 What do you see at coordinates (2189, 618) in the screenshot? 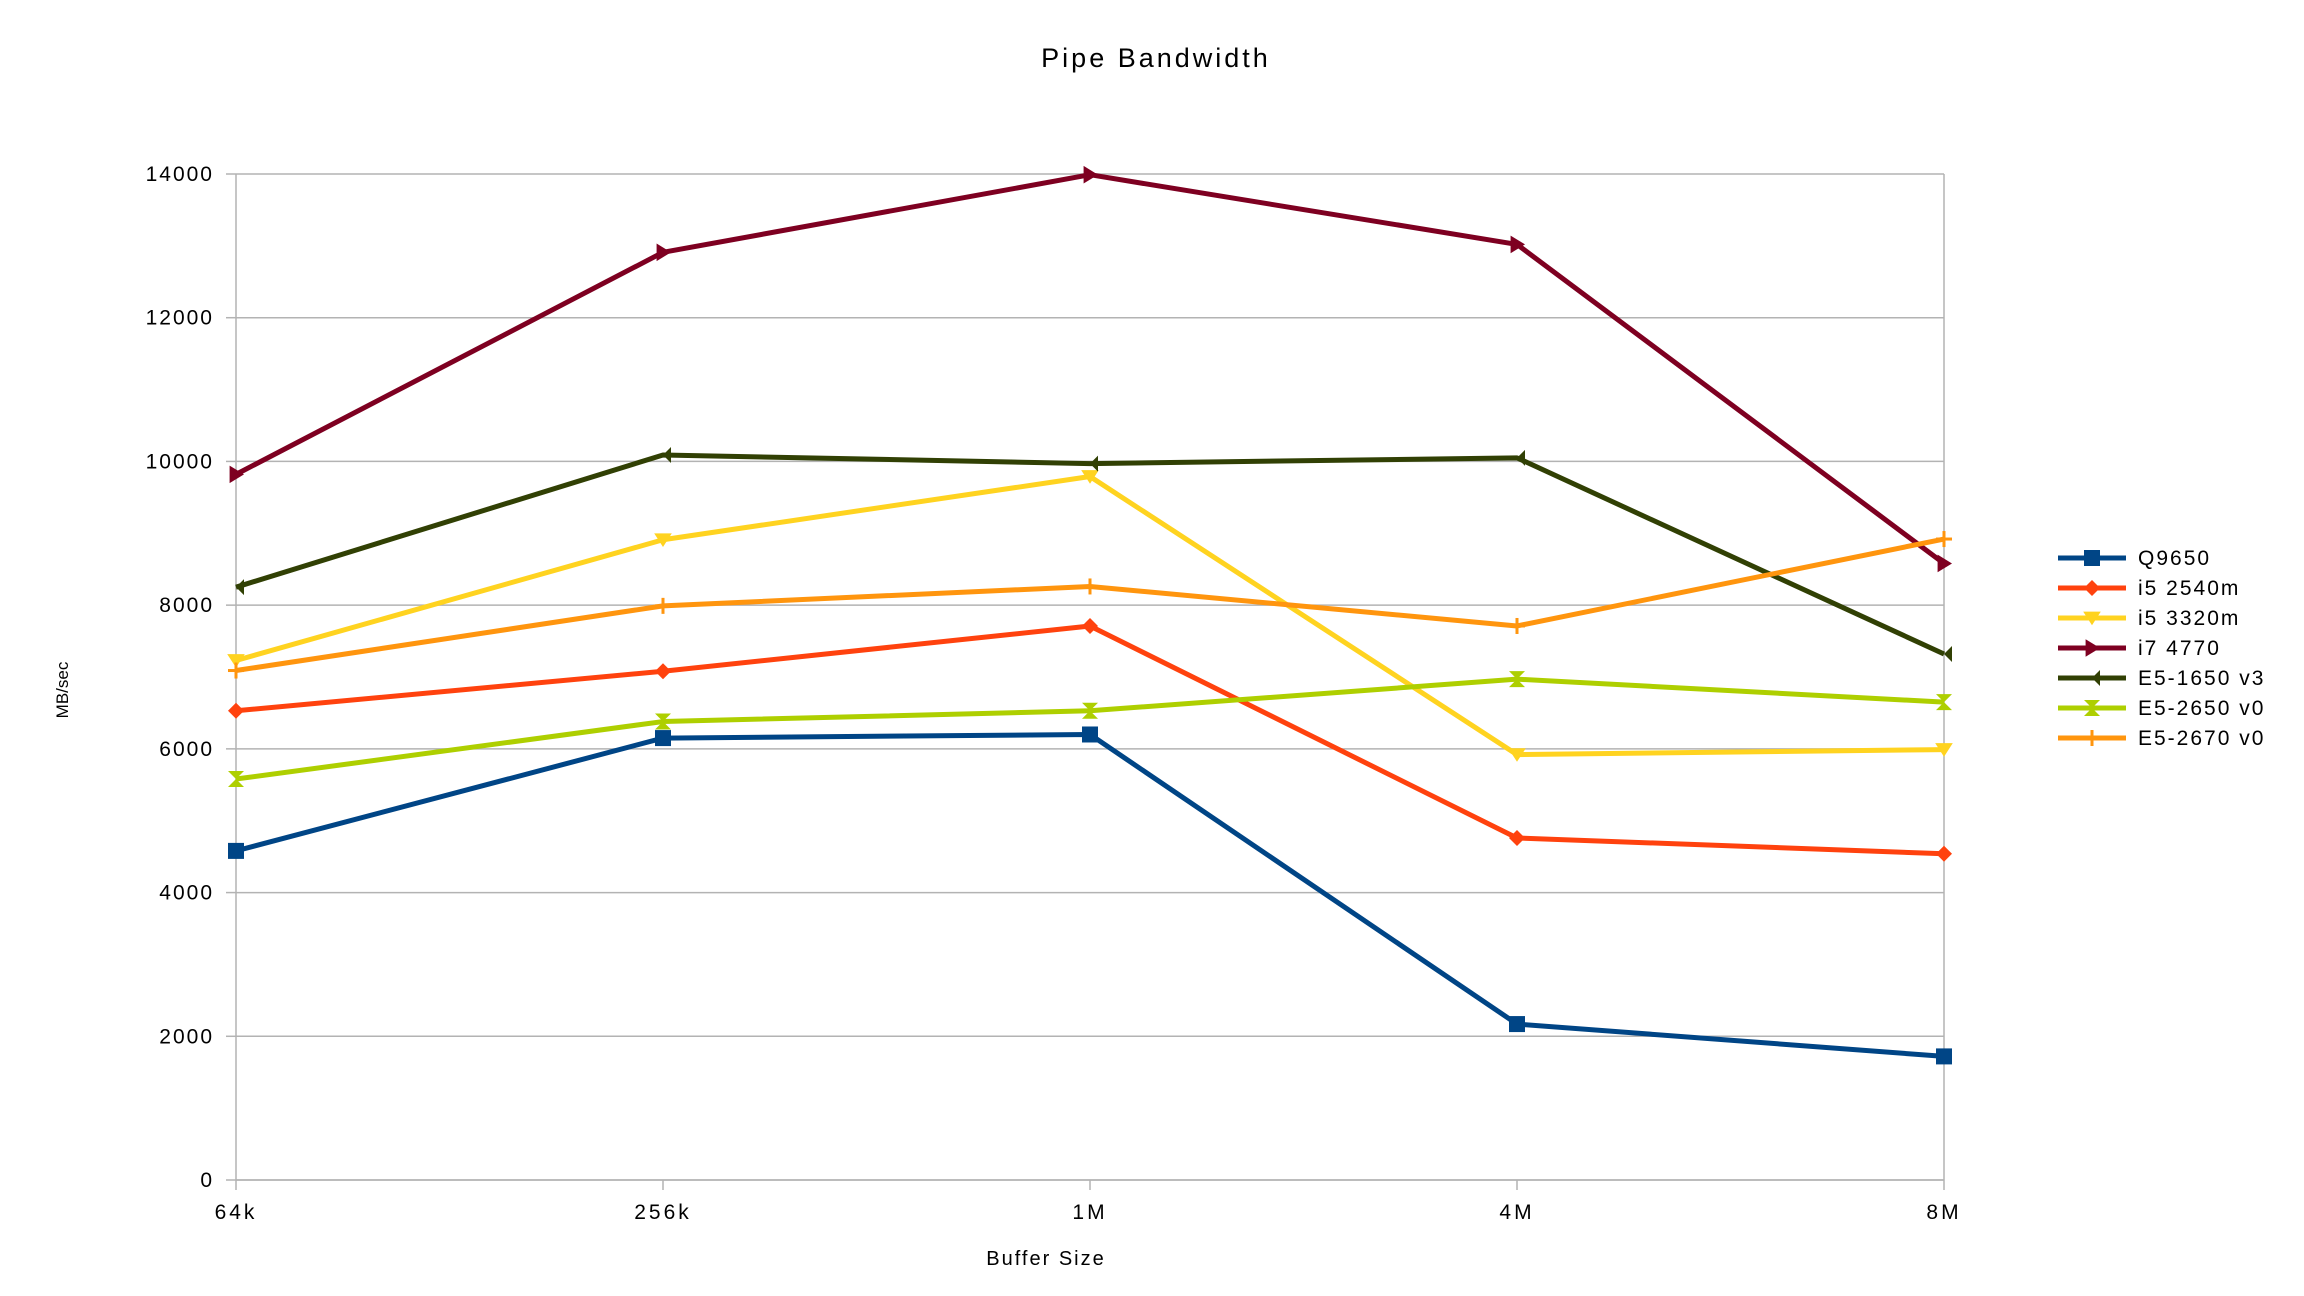
I see `legend-label: i5 3320m` at bounding box center [2189, 618].